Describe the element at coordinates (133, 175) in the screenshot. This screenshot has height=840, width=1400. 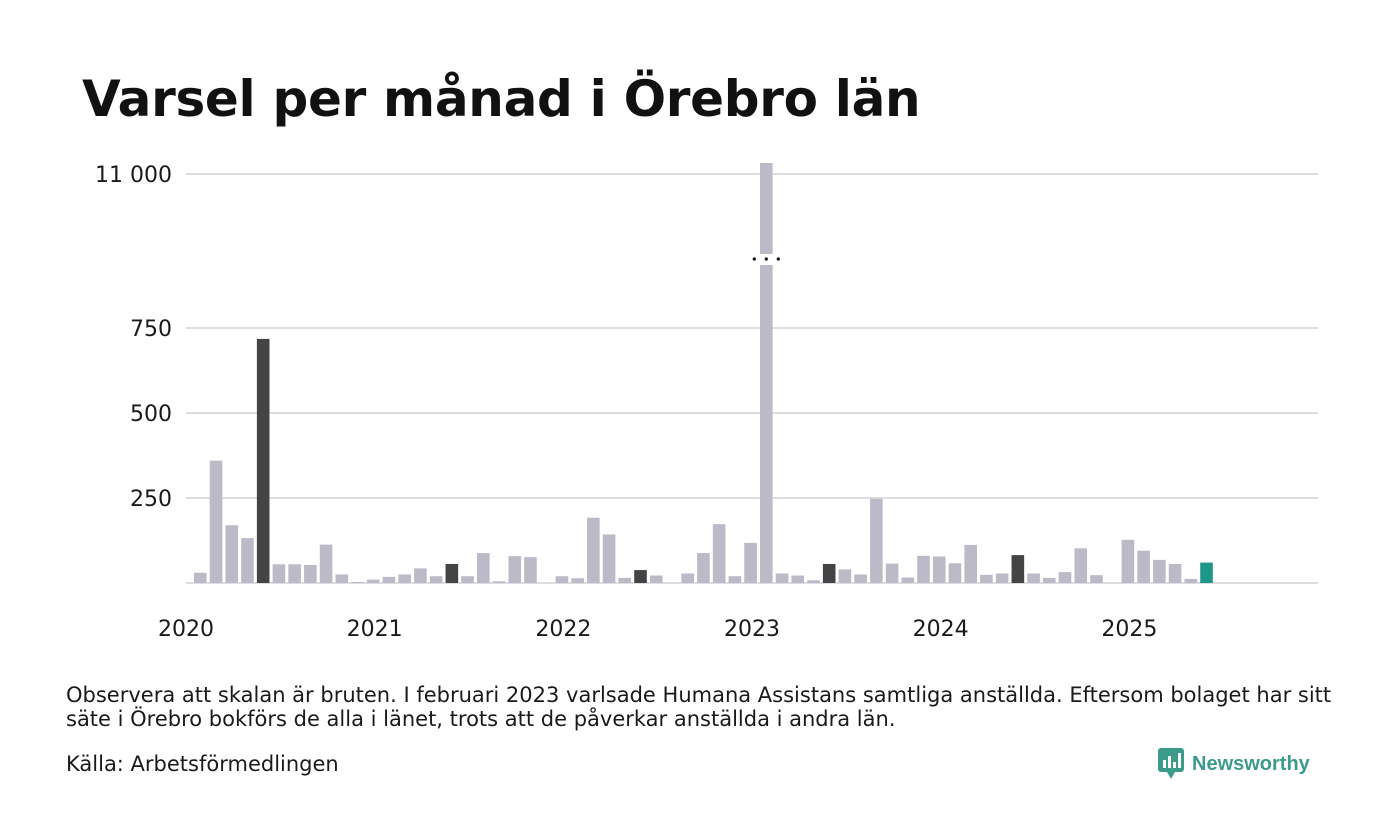
I see `y-tick-label: 11 000` at that location.